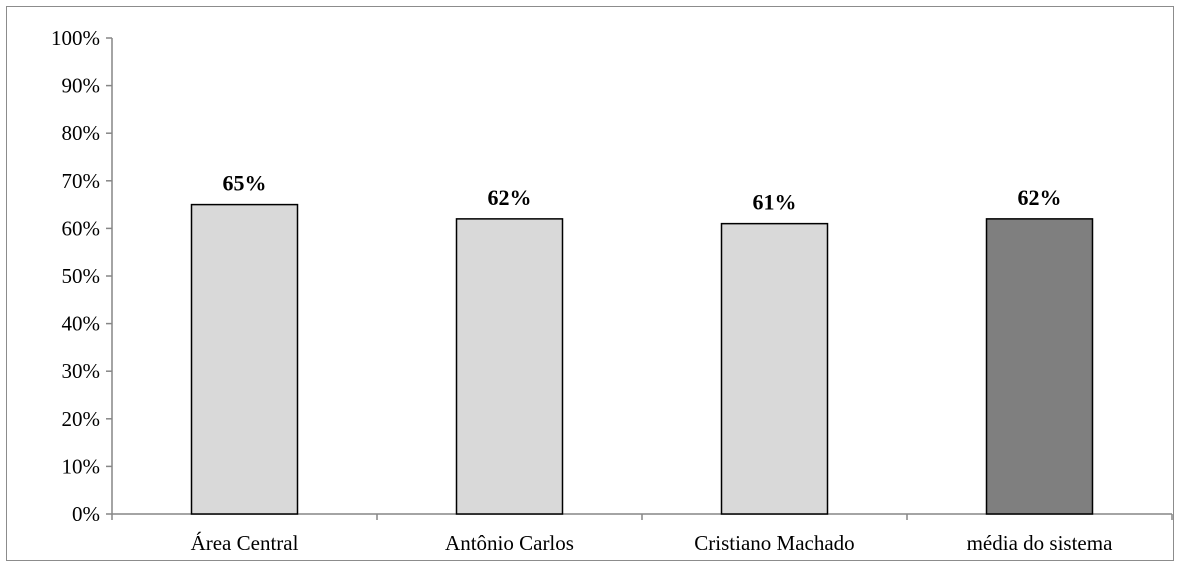  What do you see at coordinates (86, 514) in the screenshot?
I see `y-tick-label: 0%` at bounding box center [86, 514].